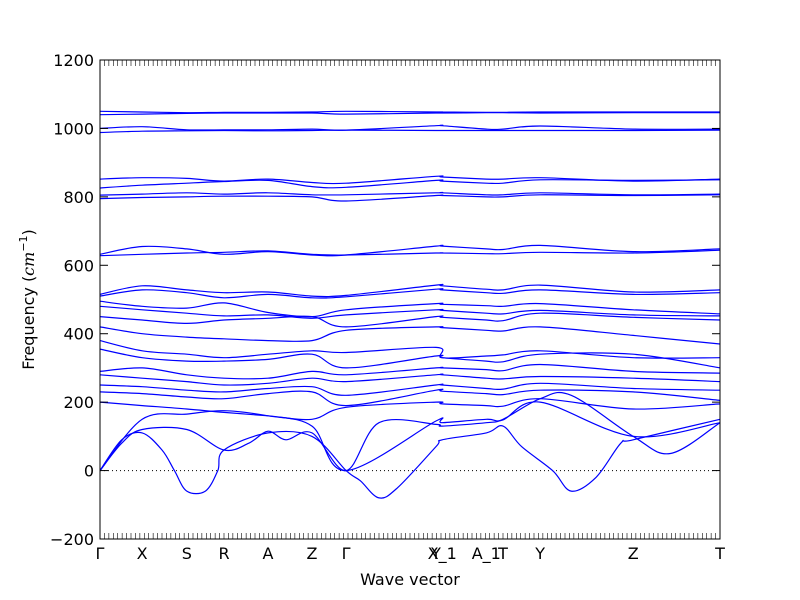 The width and height of the screenshot is (800, 600). What do you see at coordinates (78, 402) in the screenshot?
I see `y-tick-label: 200` at bounding box center [78, 402].